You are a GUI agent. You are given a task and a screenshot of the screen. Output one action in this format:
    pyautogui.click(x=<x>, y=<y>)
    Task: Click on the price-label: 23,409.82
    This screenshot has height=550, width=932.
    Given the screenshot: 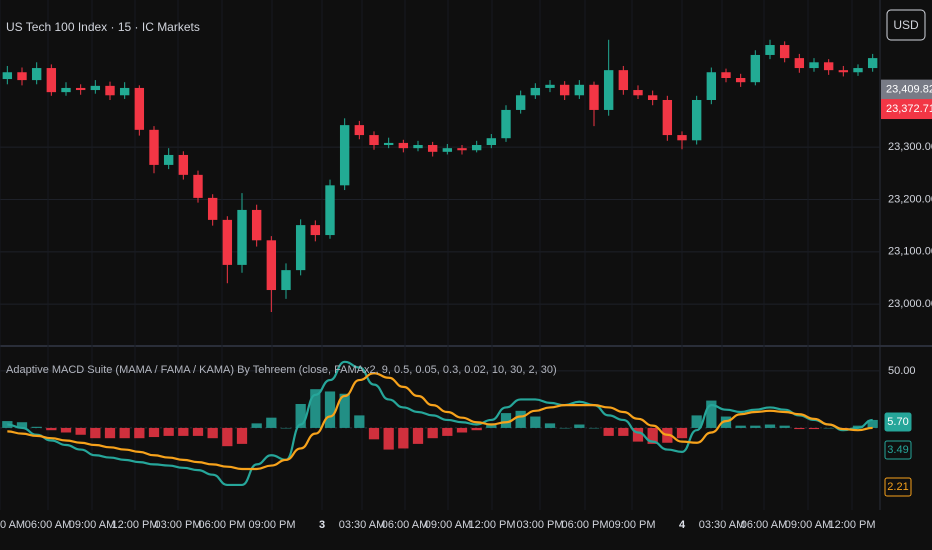 What is the action you would take?
    pyautogui.click(x=909, y=90)
    